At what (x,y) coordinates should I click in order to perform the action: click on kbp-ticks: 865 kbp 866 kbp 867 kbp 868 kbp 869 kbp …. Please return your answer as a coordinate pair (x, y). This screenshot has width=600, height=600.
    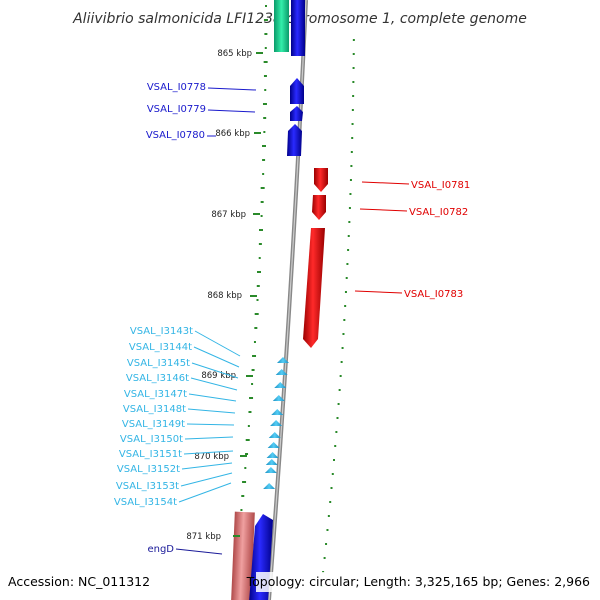
    Looking at the image, I should click on (224, 295).